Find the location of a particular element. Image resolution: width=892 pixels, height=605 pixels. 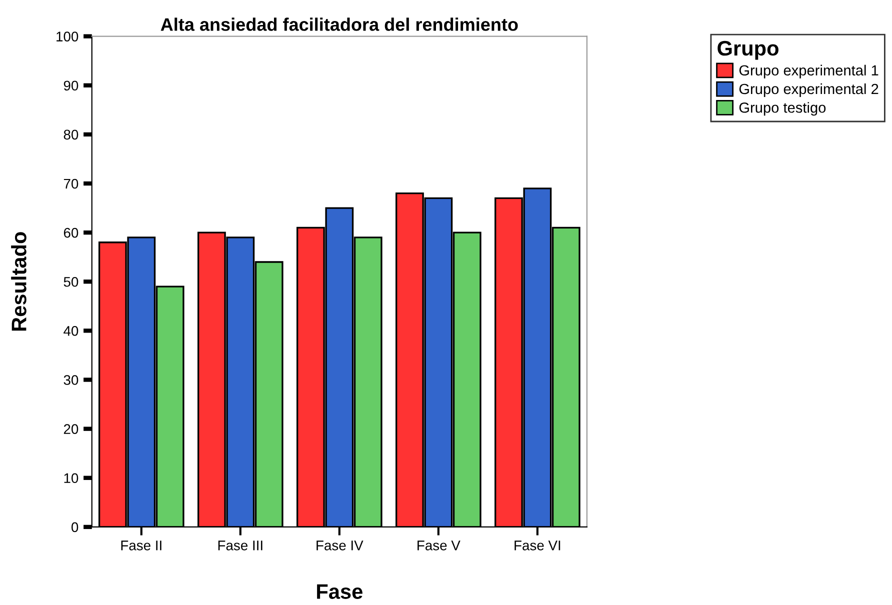

y-tick-label: 90 is located at coordinates (71, 85).